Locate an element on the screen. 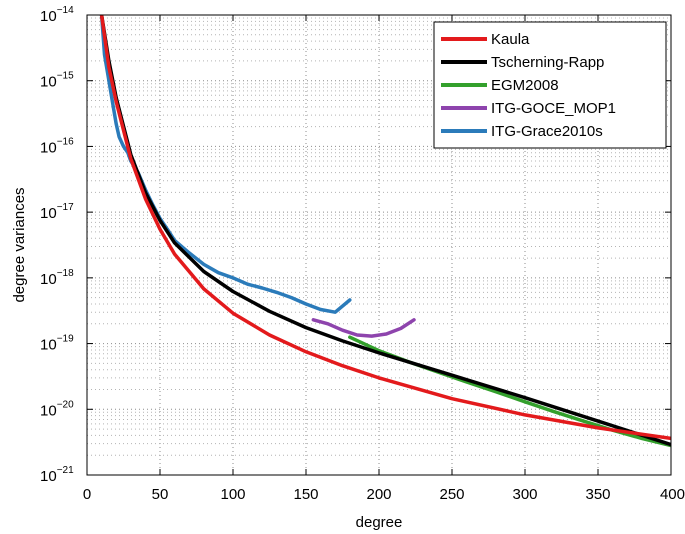 This screenshot has height=534, width=685. x-tick-label: 0 is located at coordinates (87, 494).